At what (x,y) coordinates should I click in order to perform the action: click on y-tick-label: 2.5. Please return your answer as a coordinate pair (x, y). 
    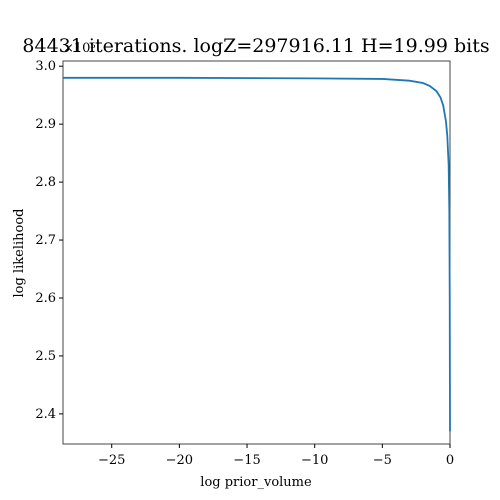
    Looking at the image, I should click on (45, 356).